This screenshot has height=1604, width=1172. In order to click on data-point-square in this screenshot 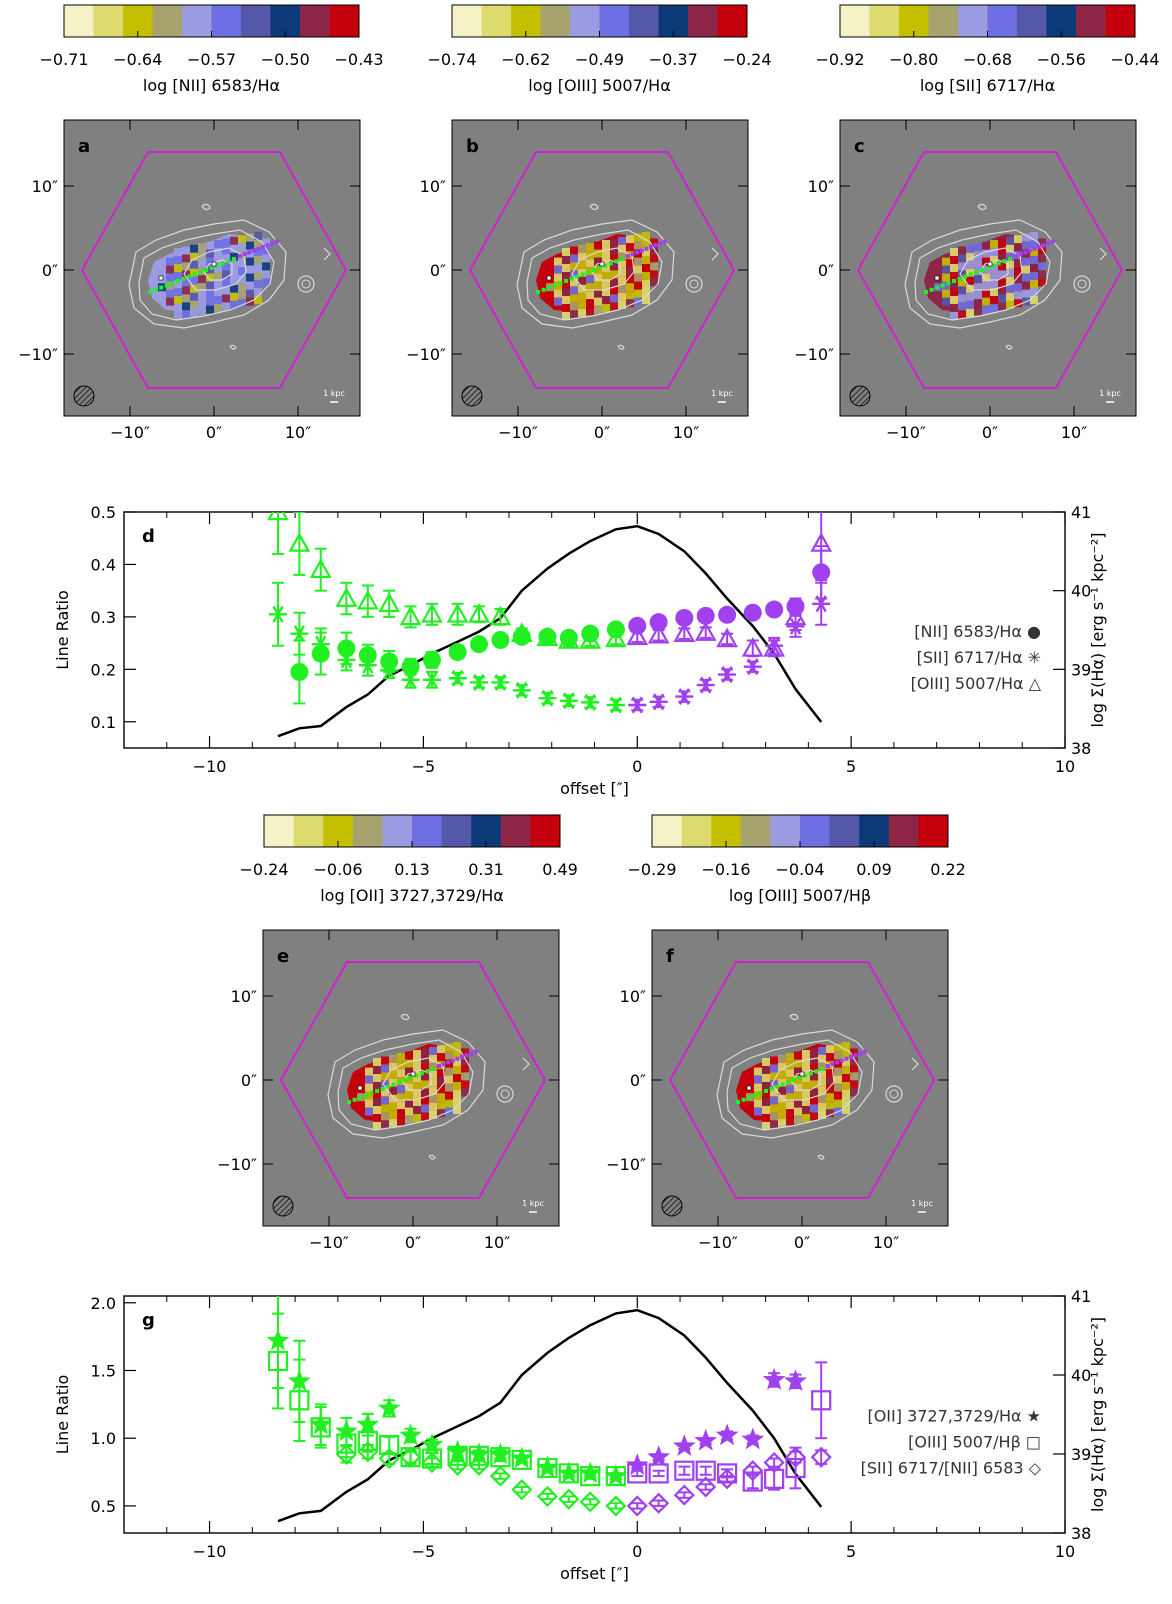, I will do `click(299, 1400)`.